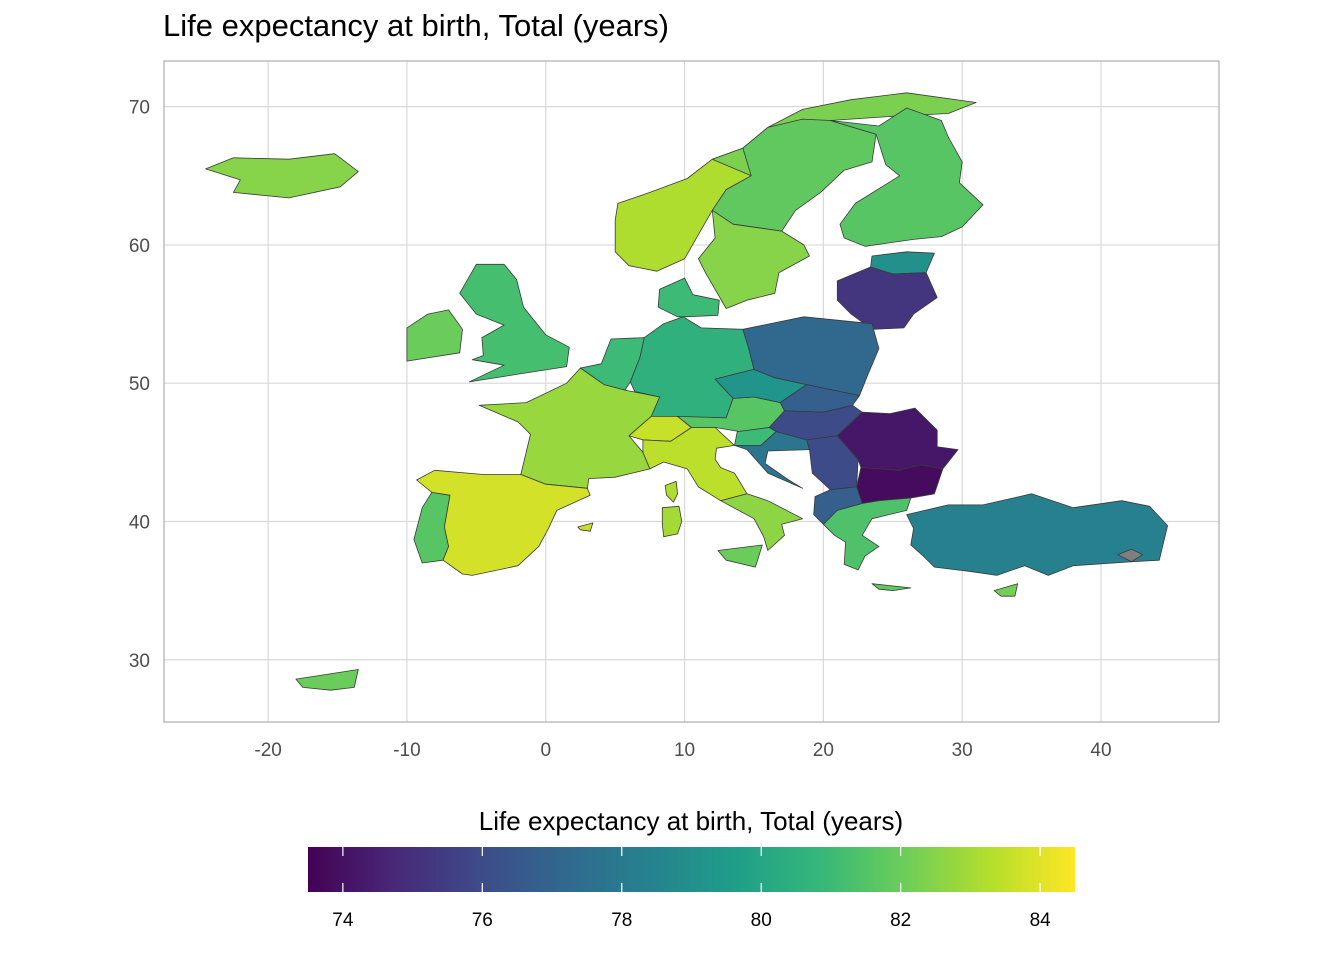 This screenshot has width=1344, height=960. What do you see at coordinates (900, 484) in the screenshot?
I see `region-bulgaria` at bounding box center [900, 484].